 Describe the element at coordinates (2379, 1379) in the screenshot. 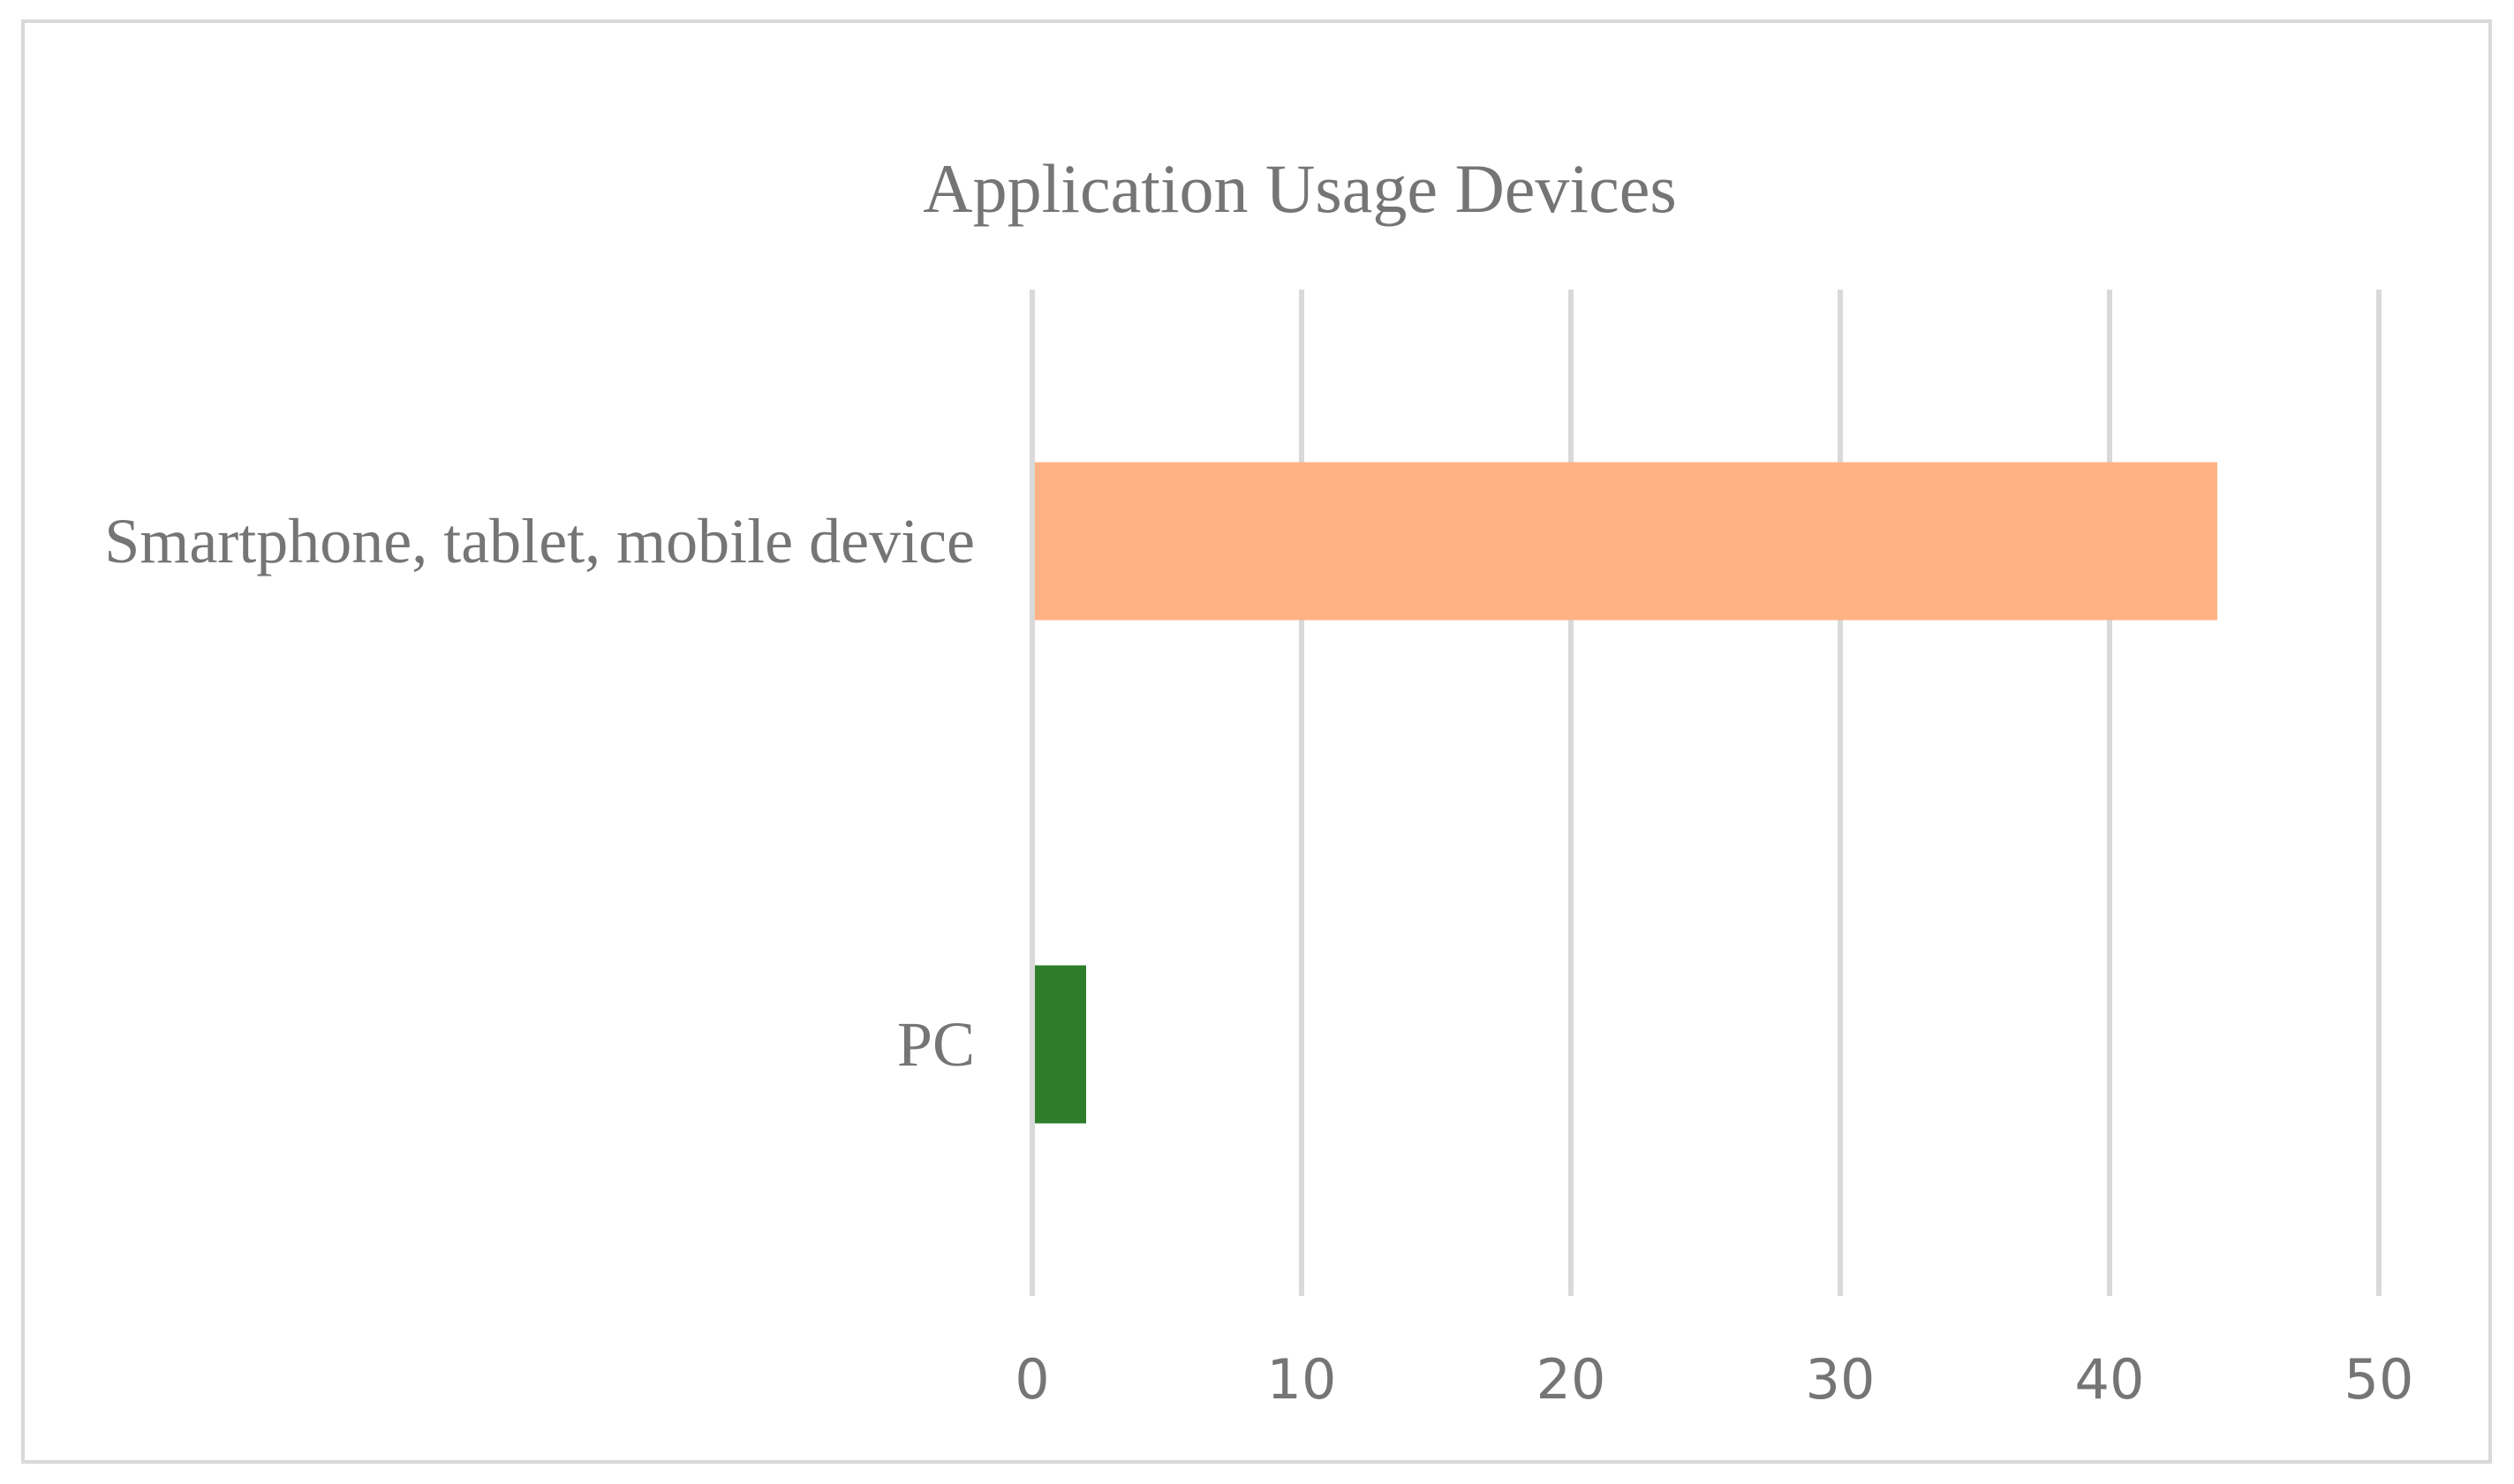

I see `x-tick-label: 50` at that location.